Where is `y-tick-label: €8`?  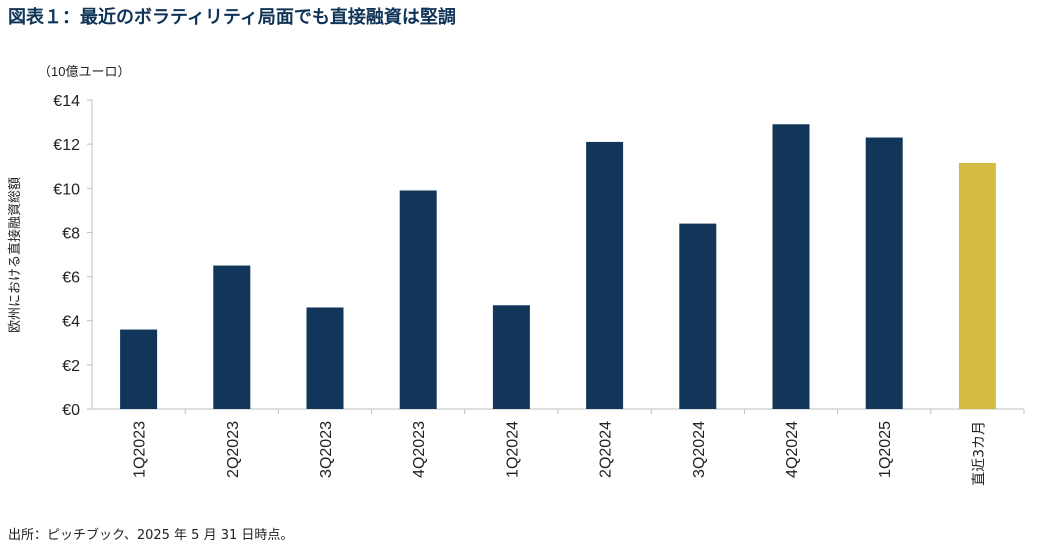
y-tick-label: €8 is located at coordinates (71, 233).